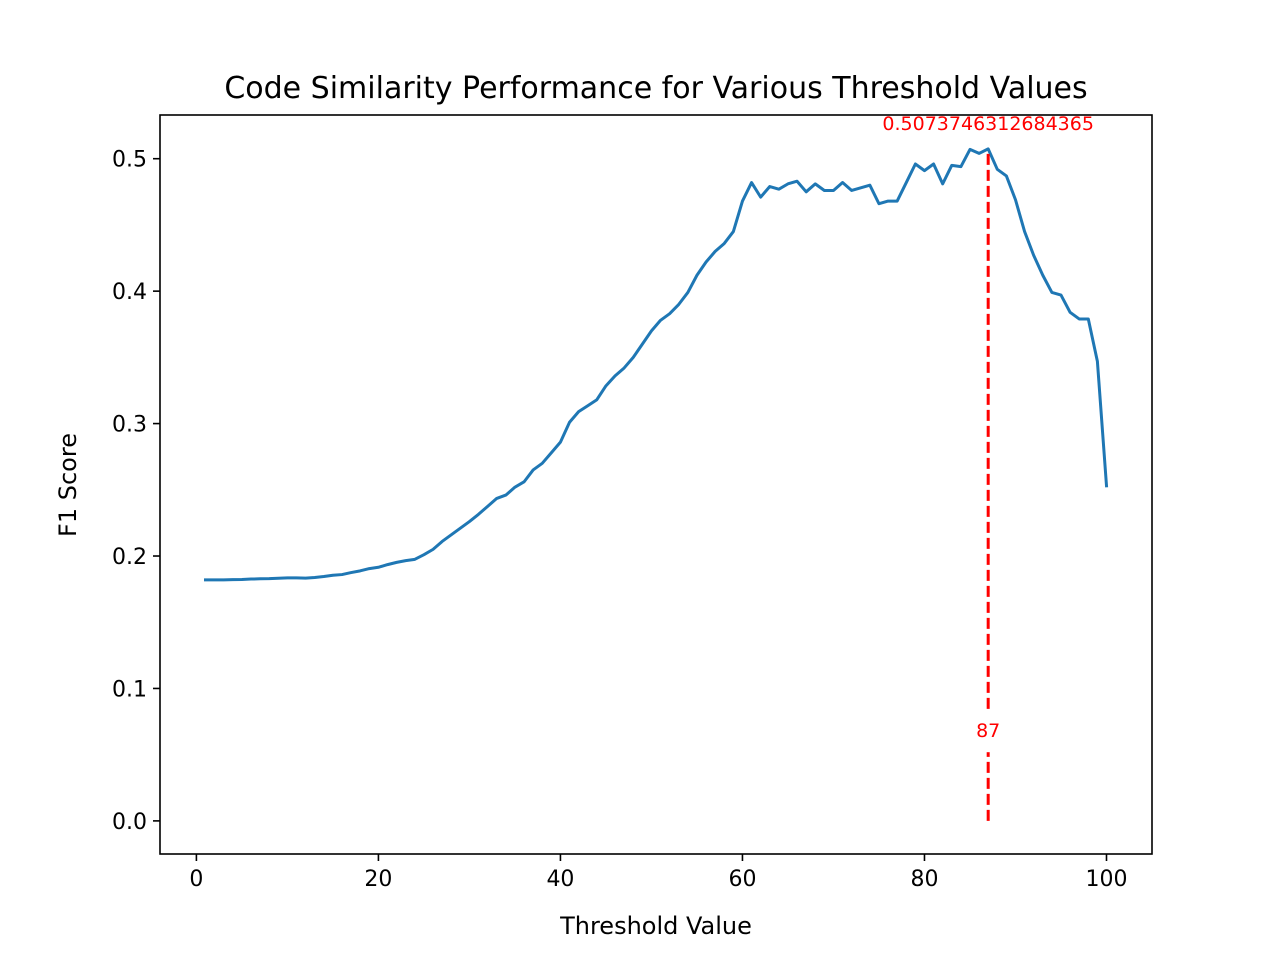  What do you see at coordinates (129, 425) in the screenshot?
I see `y-tick-label: 0.3` at bounding box center [129, 425].